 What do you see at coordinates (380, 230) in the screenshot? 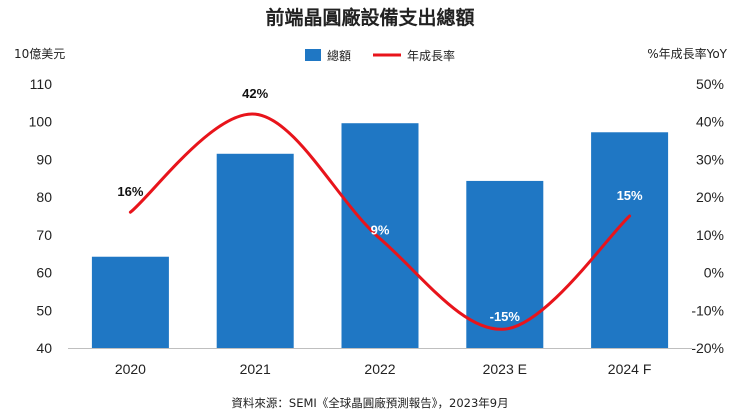
I see `growth-data-label: 9%` at bounding box center [380, 230].